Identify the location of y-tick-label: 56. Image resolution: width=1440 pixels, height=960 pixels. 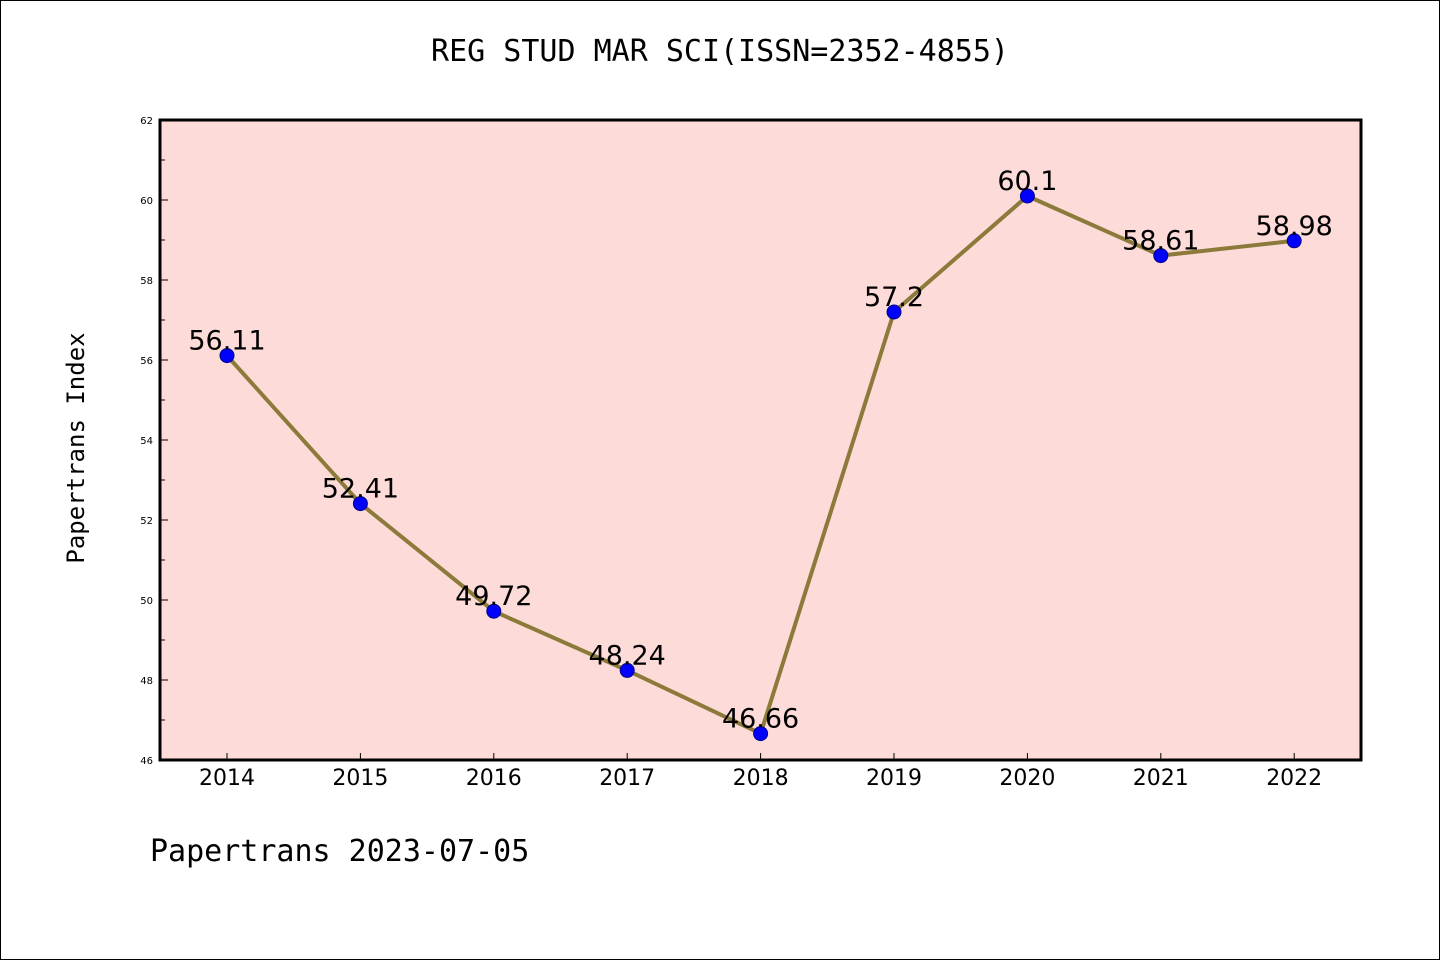
(146, 361).